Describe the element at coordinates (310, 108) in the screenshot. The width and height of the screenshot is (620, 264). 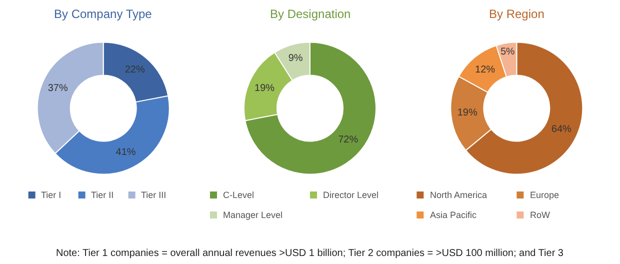
I see `donut-slice` at that location.